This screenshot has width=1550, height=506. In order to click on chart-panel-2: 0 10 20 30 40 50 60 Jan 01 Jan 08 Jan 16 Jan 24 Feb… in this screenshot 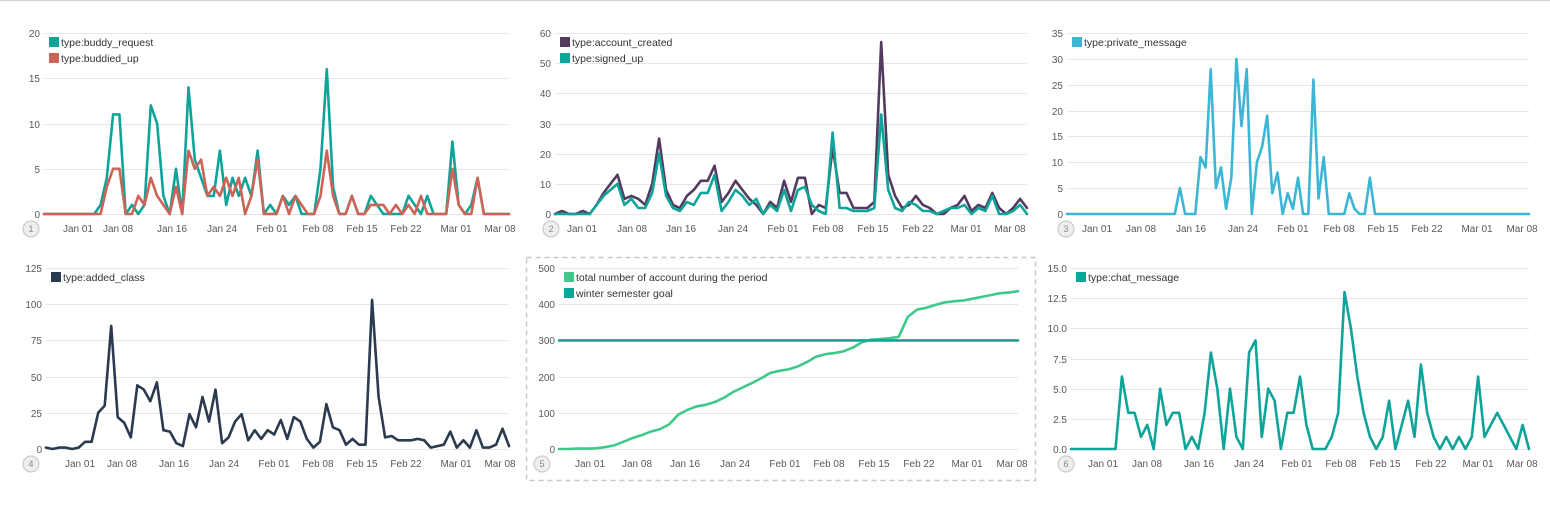, I will do `click(784, 133)`.